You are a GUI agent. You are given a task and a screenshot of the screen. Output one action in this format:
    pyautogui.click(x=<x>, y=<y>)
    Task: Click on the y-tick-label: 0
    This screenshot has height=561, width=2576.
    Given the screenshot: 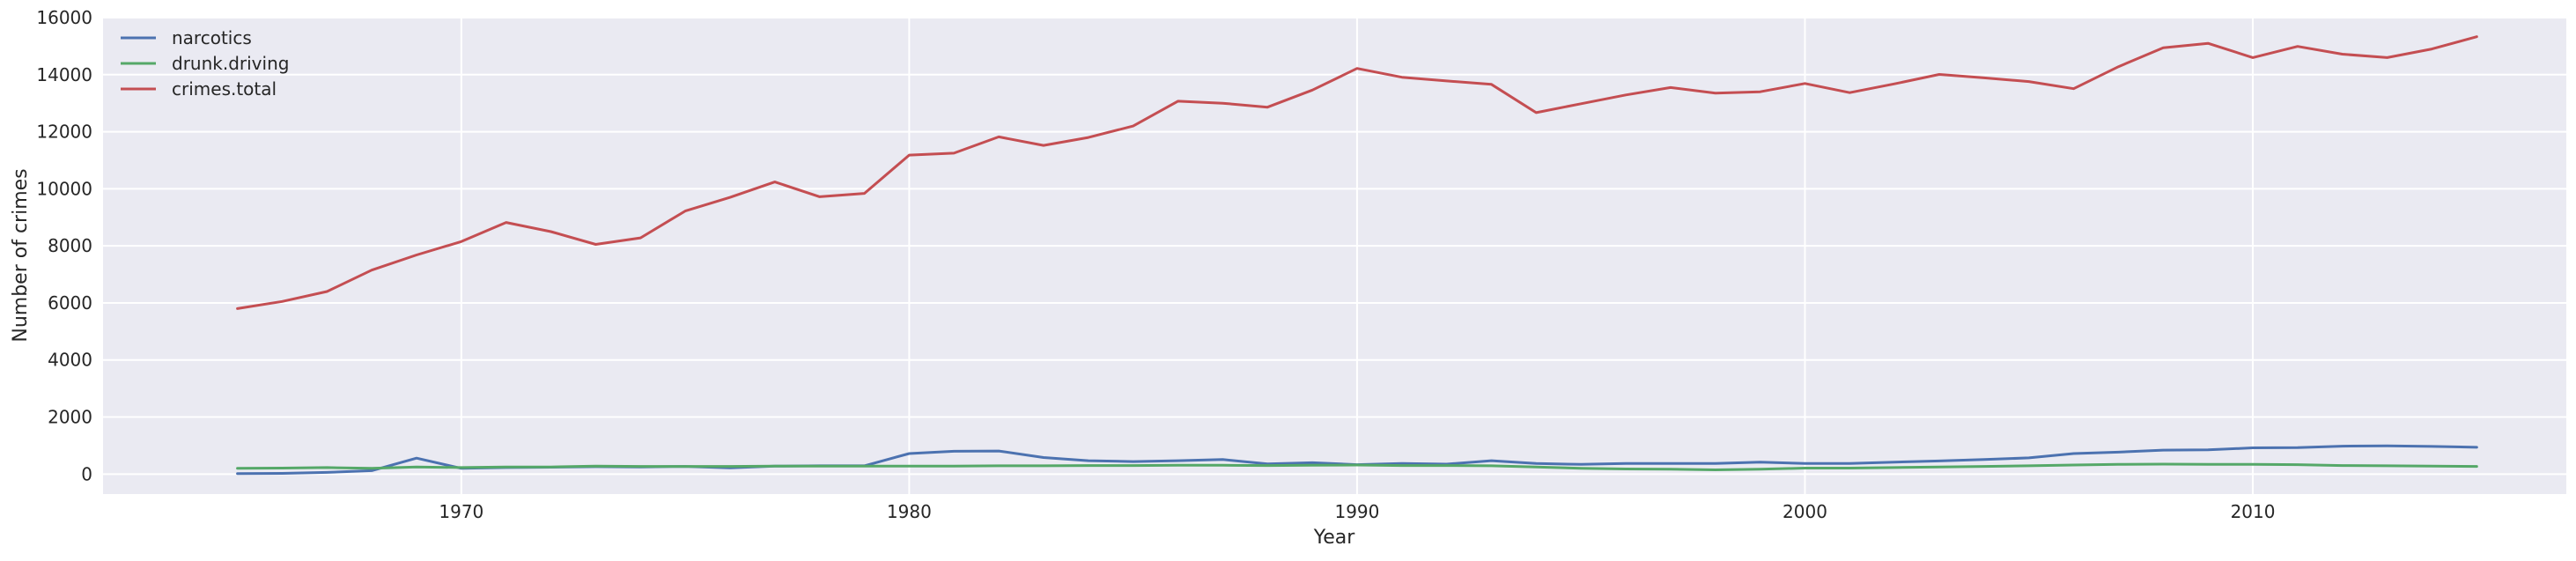 What is the action you would take?
    pyautogui.click(x=86, y=473)
    